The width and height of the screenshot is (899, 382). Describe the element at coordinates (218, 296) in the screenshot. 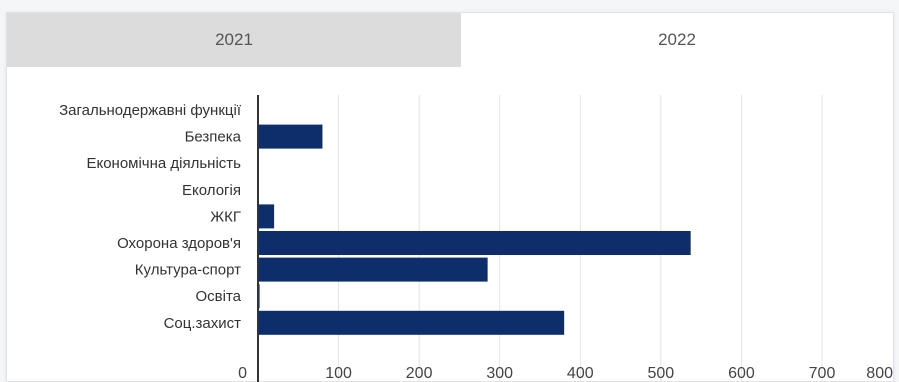

I see `category-label: Освіта` at that location.